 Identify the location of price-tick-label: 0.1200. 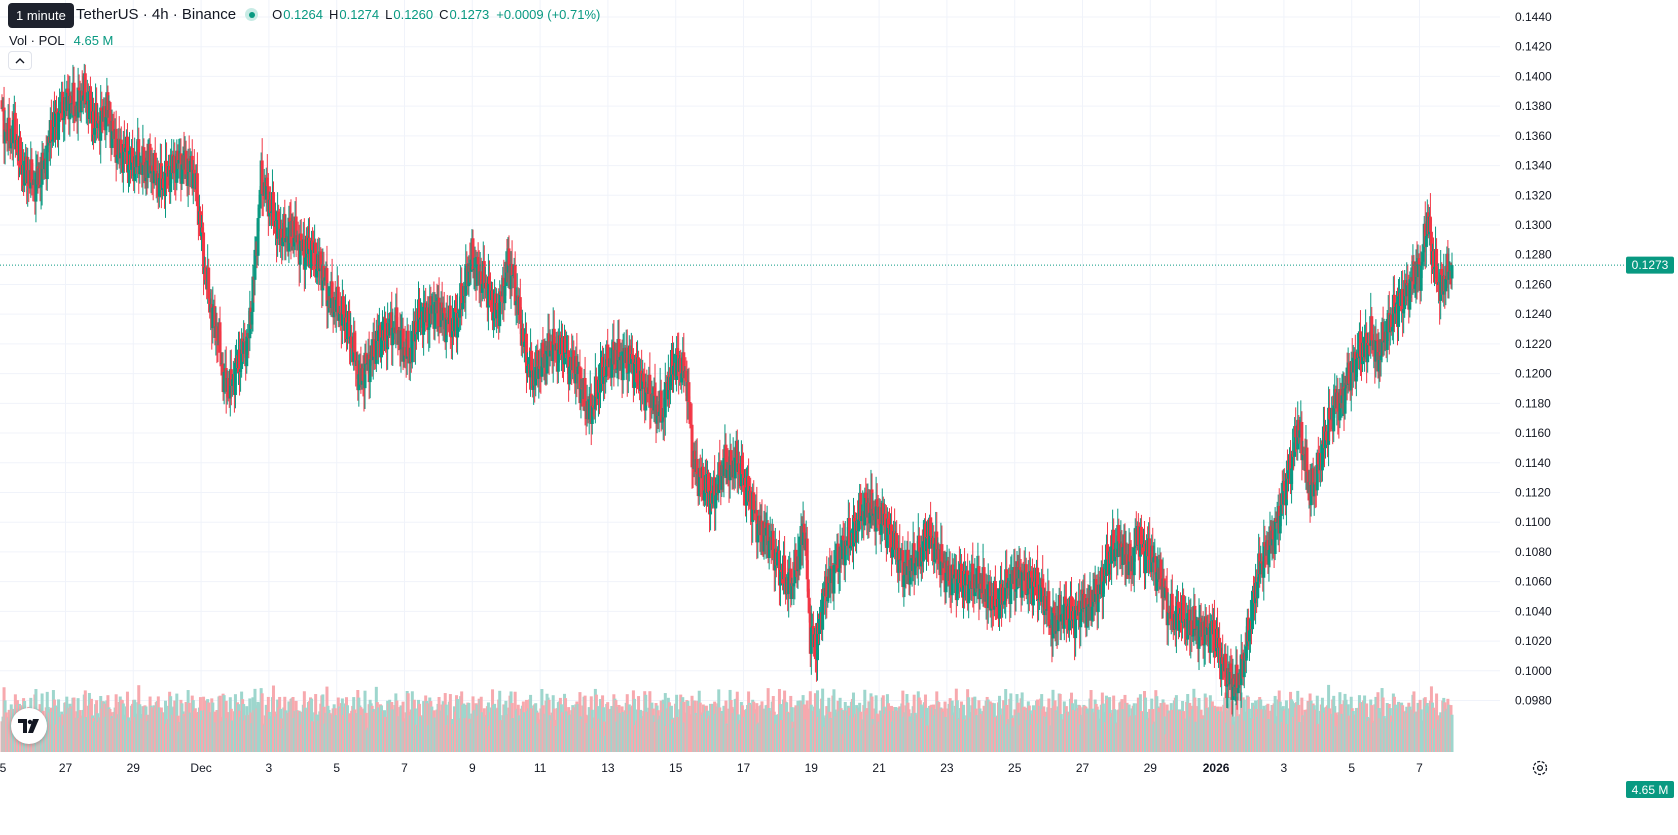
(1533, 374).